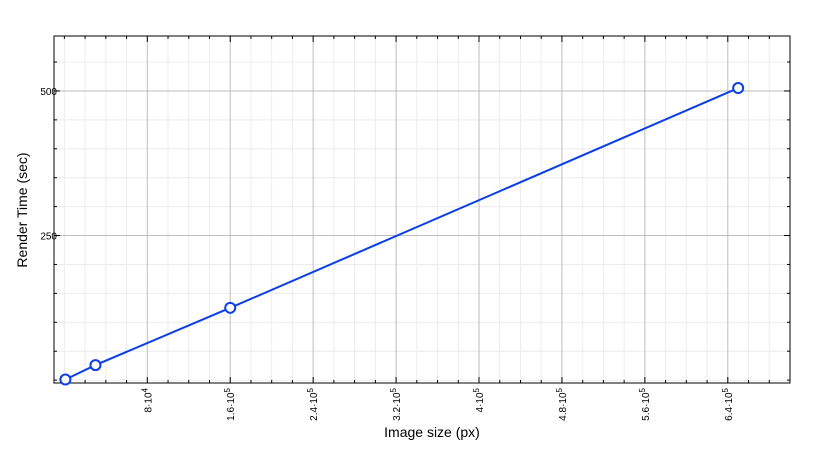 The image size is (826, 455). What do you see at coordinates (48, 237) in the screenshot?
I see `y-tick-label: 250` at bounding box center [48, 237].